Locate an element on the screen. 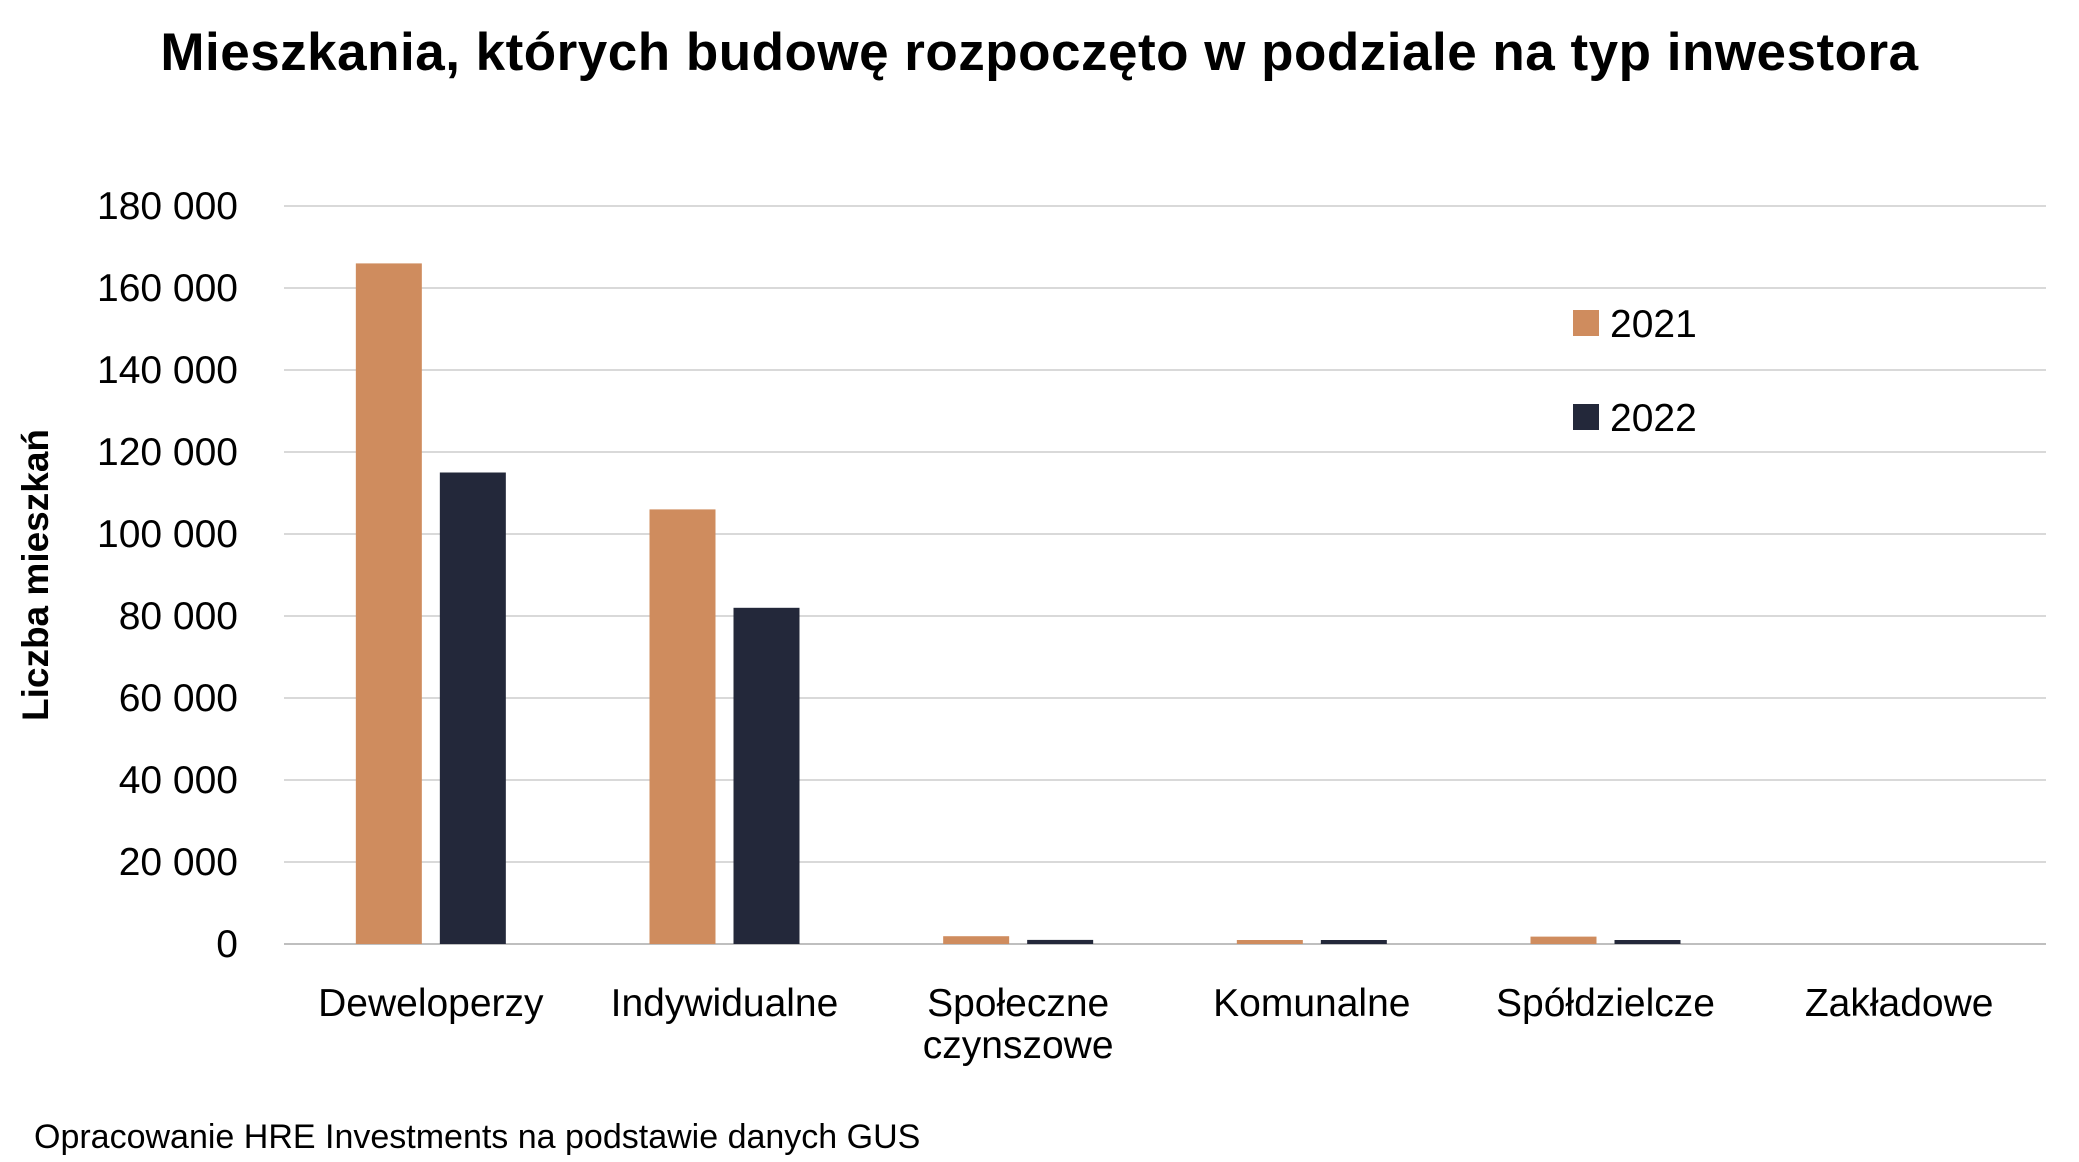 The width and height of the screenshot is (2079, 1162). y-tick-label: 120 000 is located at coordinates (167, 452).